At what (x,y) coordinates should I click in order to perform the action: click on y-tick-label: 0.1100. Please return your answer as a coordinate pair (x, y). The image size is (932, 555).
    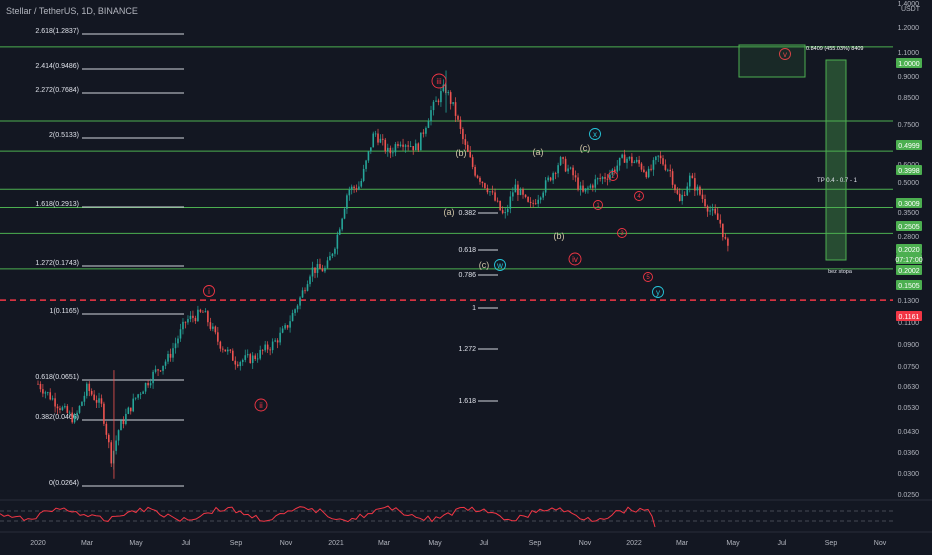
    Looking at the image, I should click on (908, 323).